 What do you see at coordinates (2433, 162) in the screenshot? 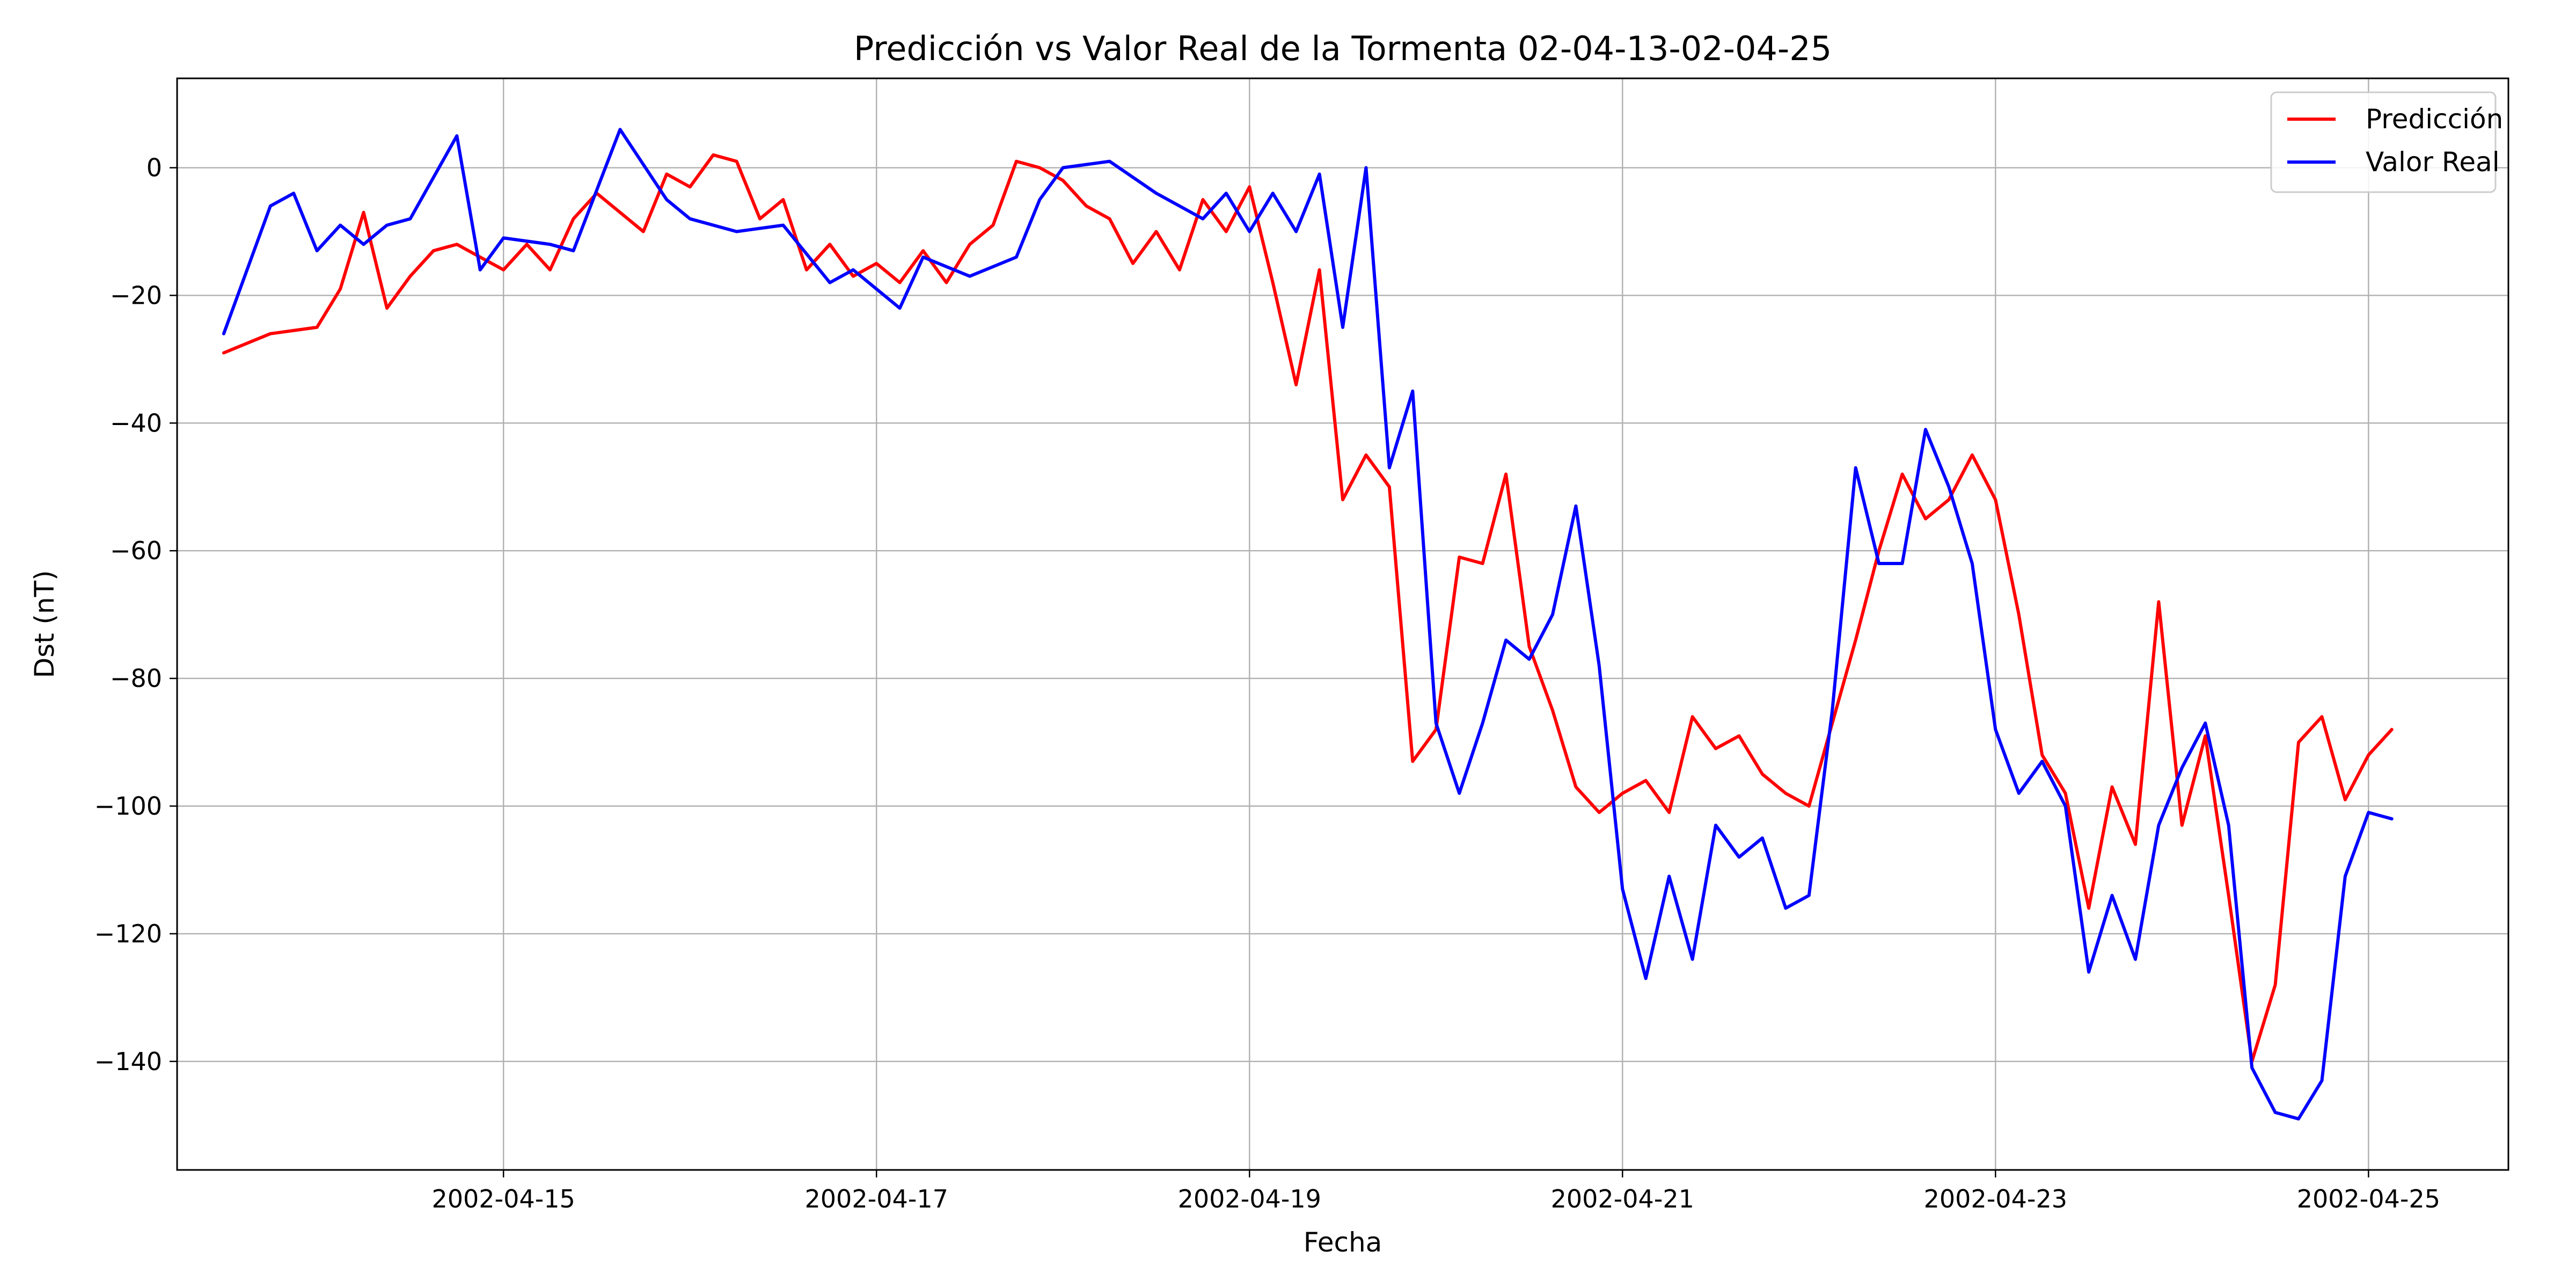
I see `legend-label-valor-real: Valor Real` at bounding box center [2433, 162].